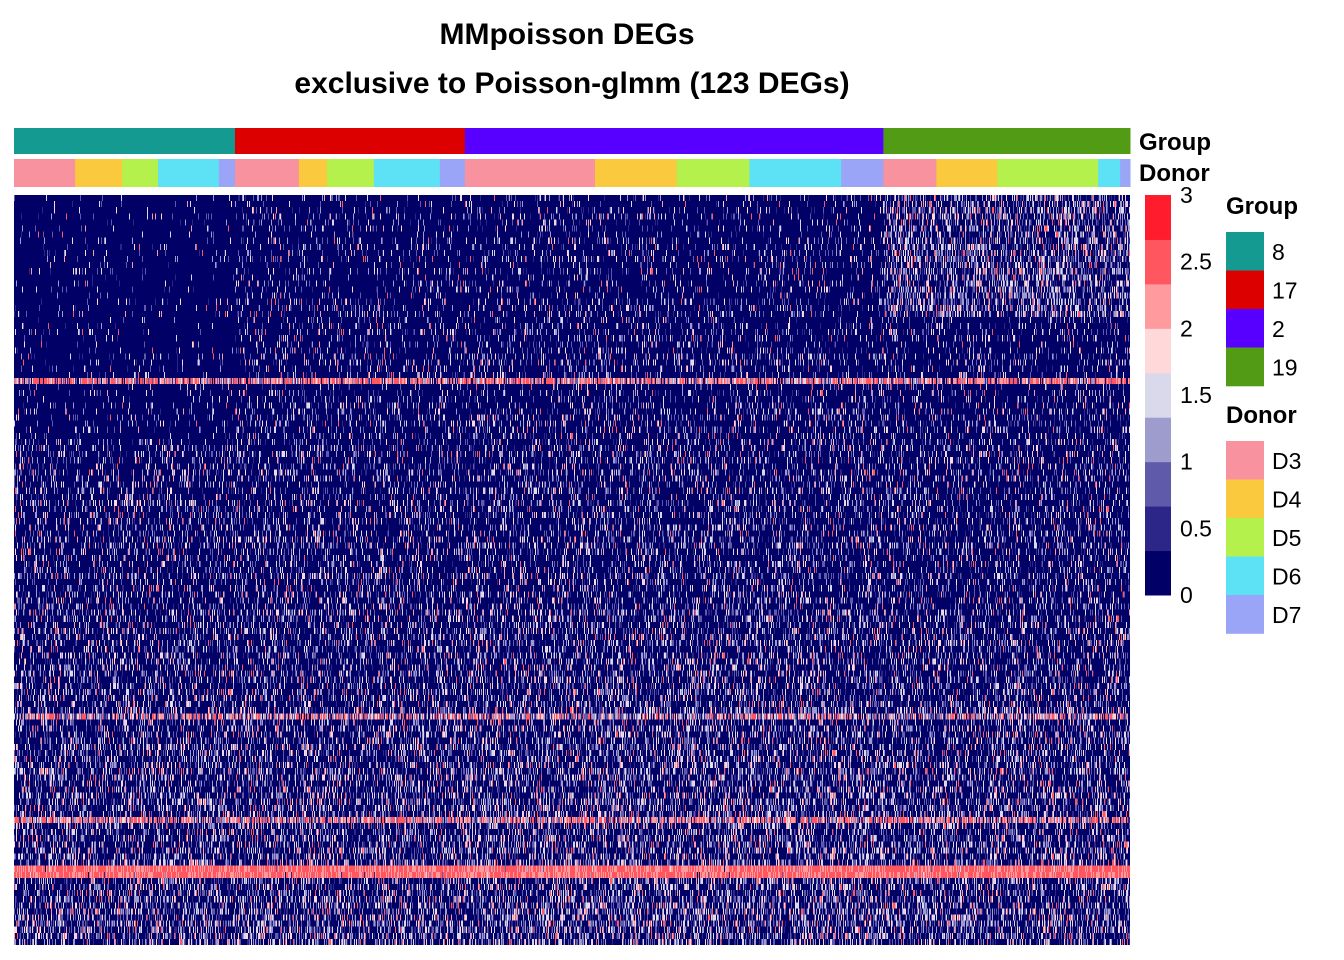 This screenshot has width=1344, height=960. I want to click on donor-segment-8-D6, so click(189, 173).